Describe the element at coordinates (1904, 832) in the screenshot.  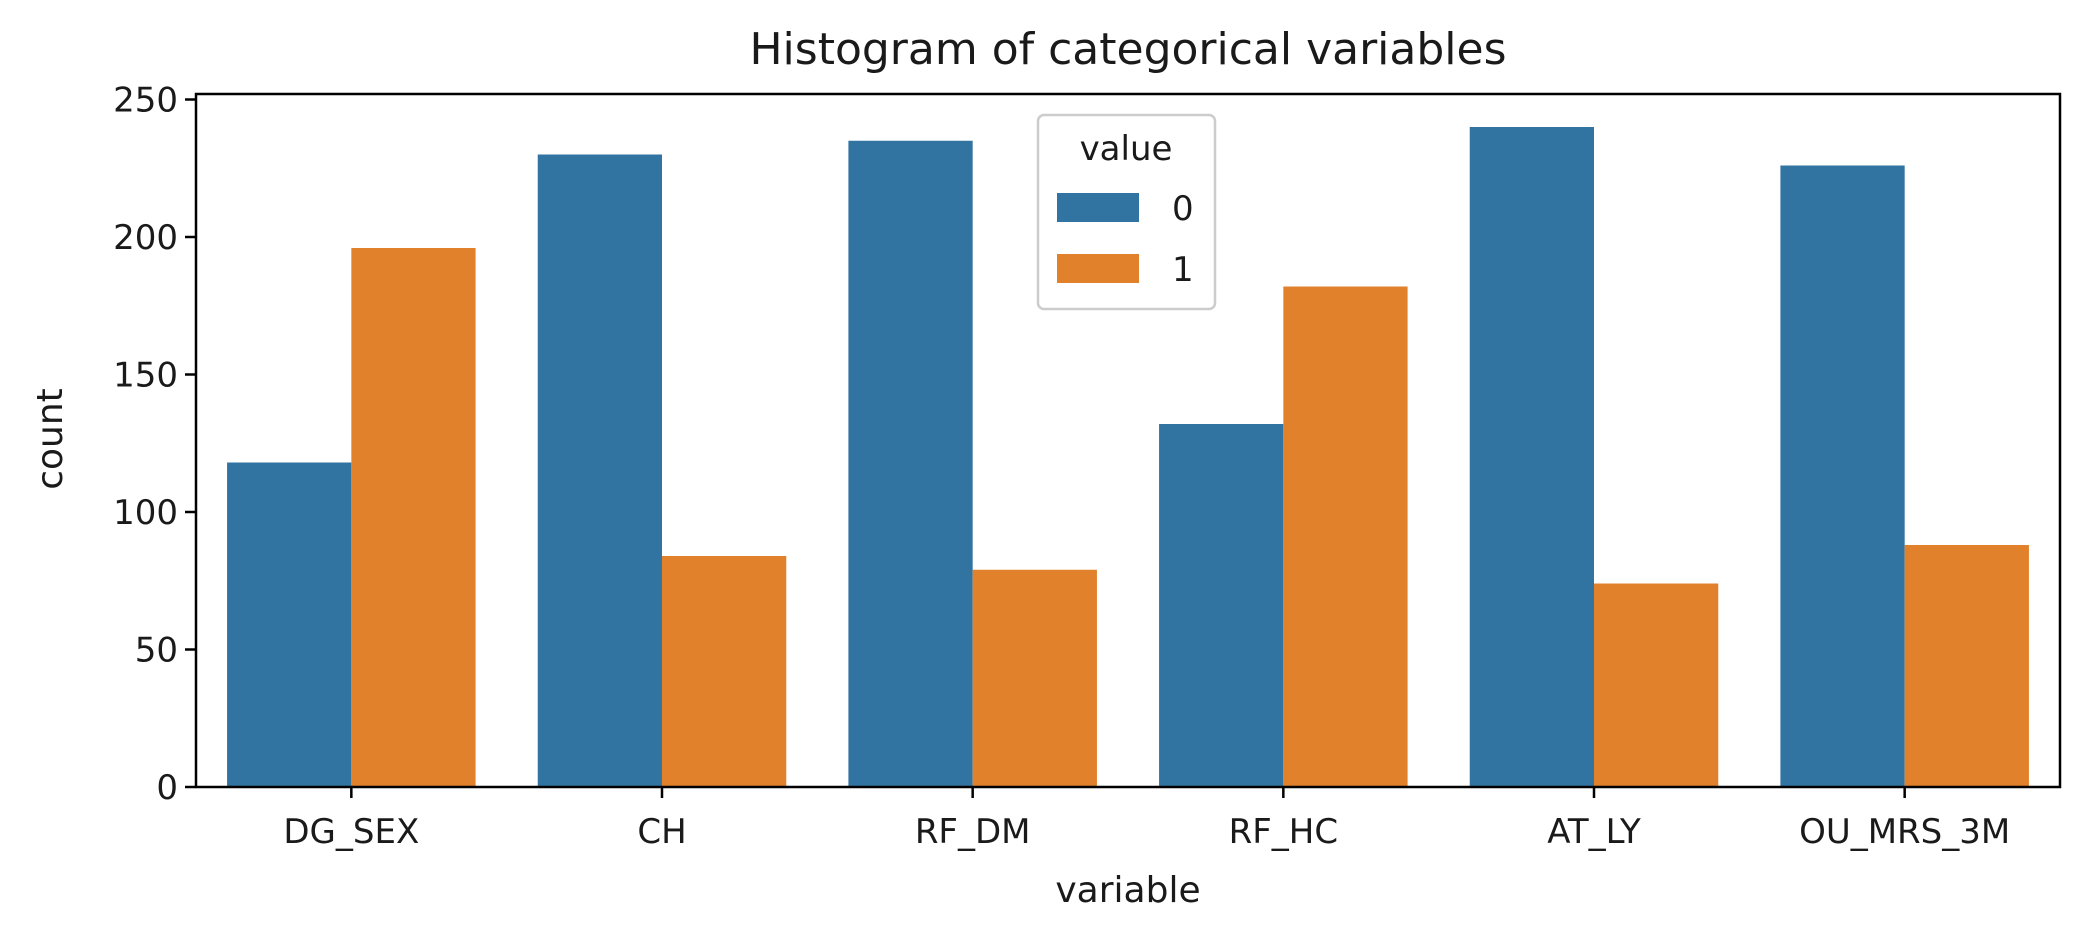
I see `x-tick-label: OU_MRS_3M` at that location.